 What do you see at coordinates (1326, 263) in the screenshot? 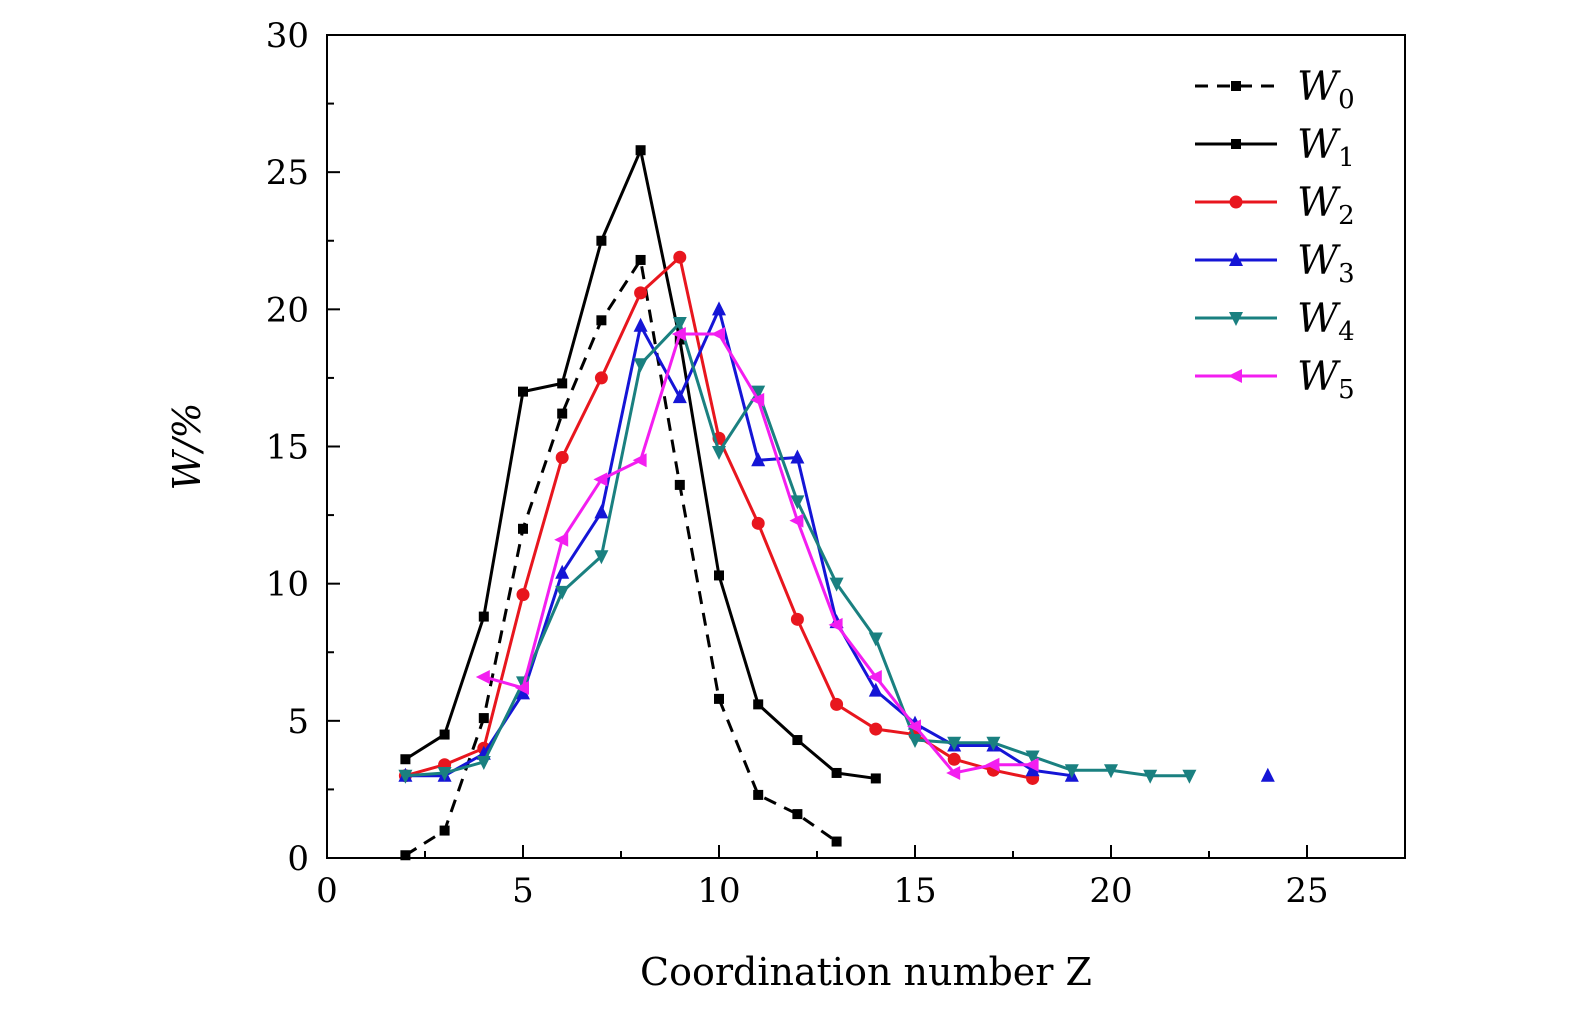
I see `legend-label: W3` at bounding box center [1326, 263].